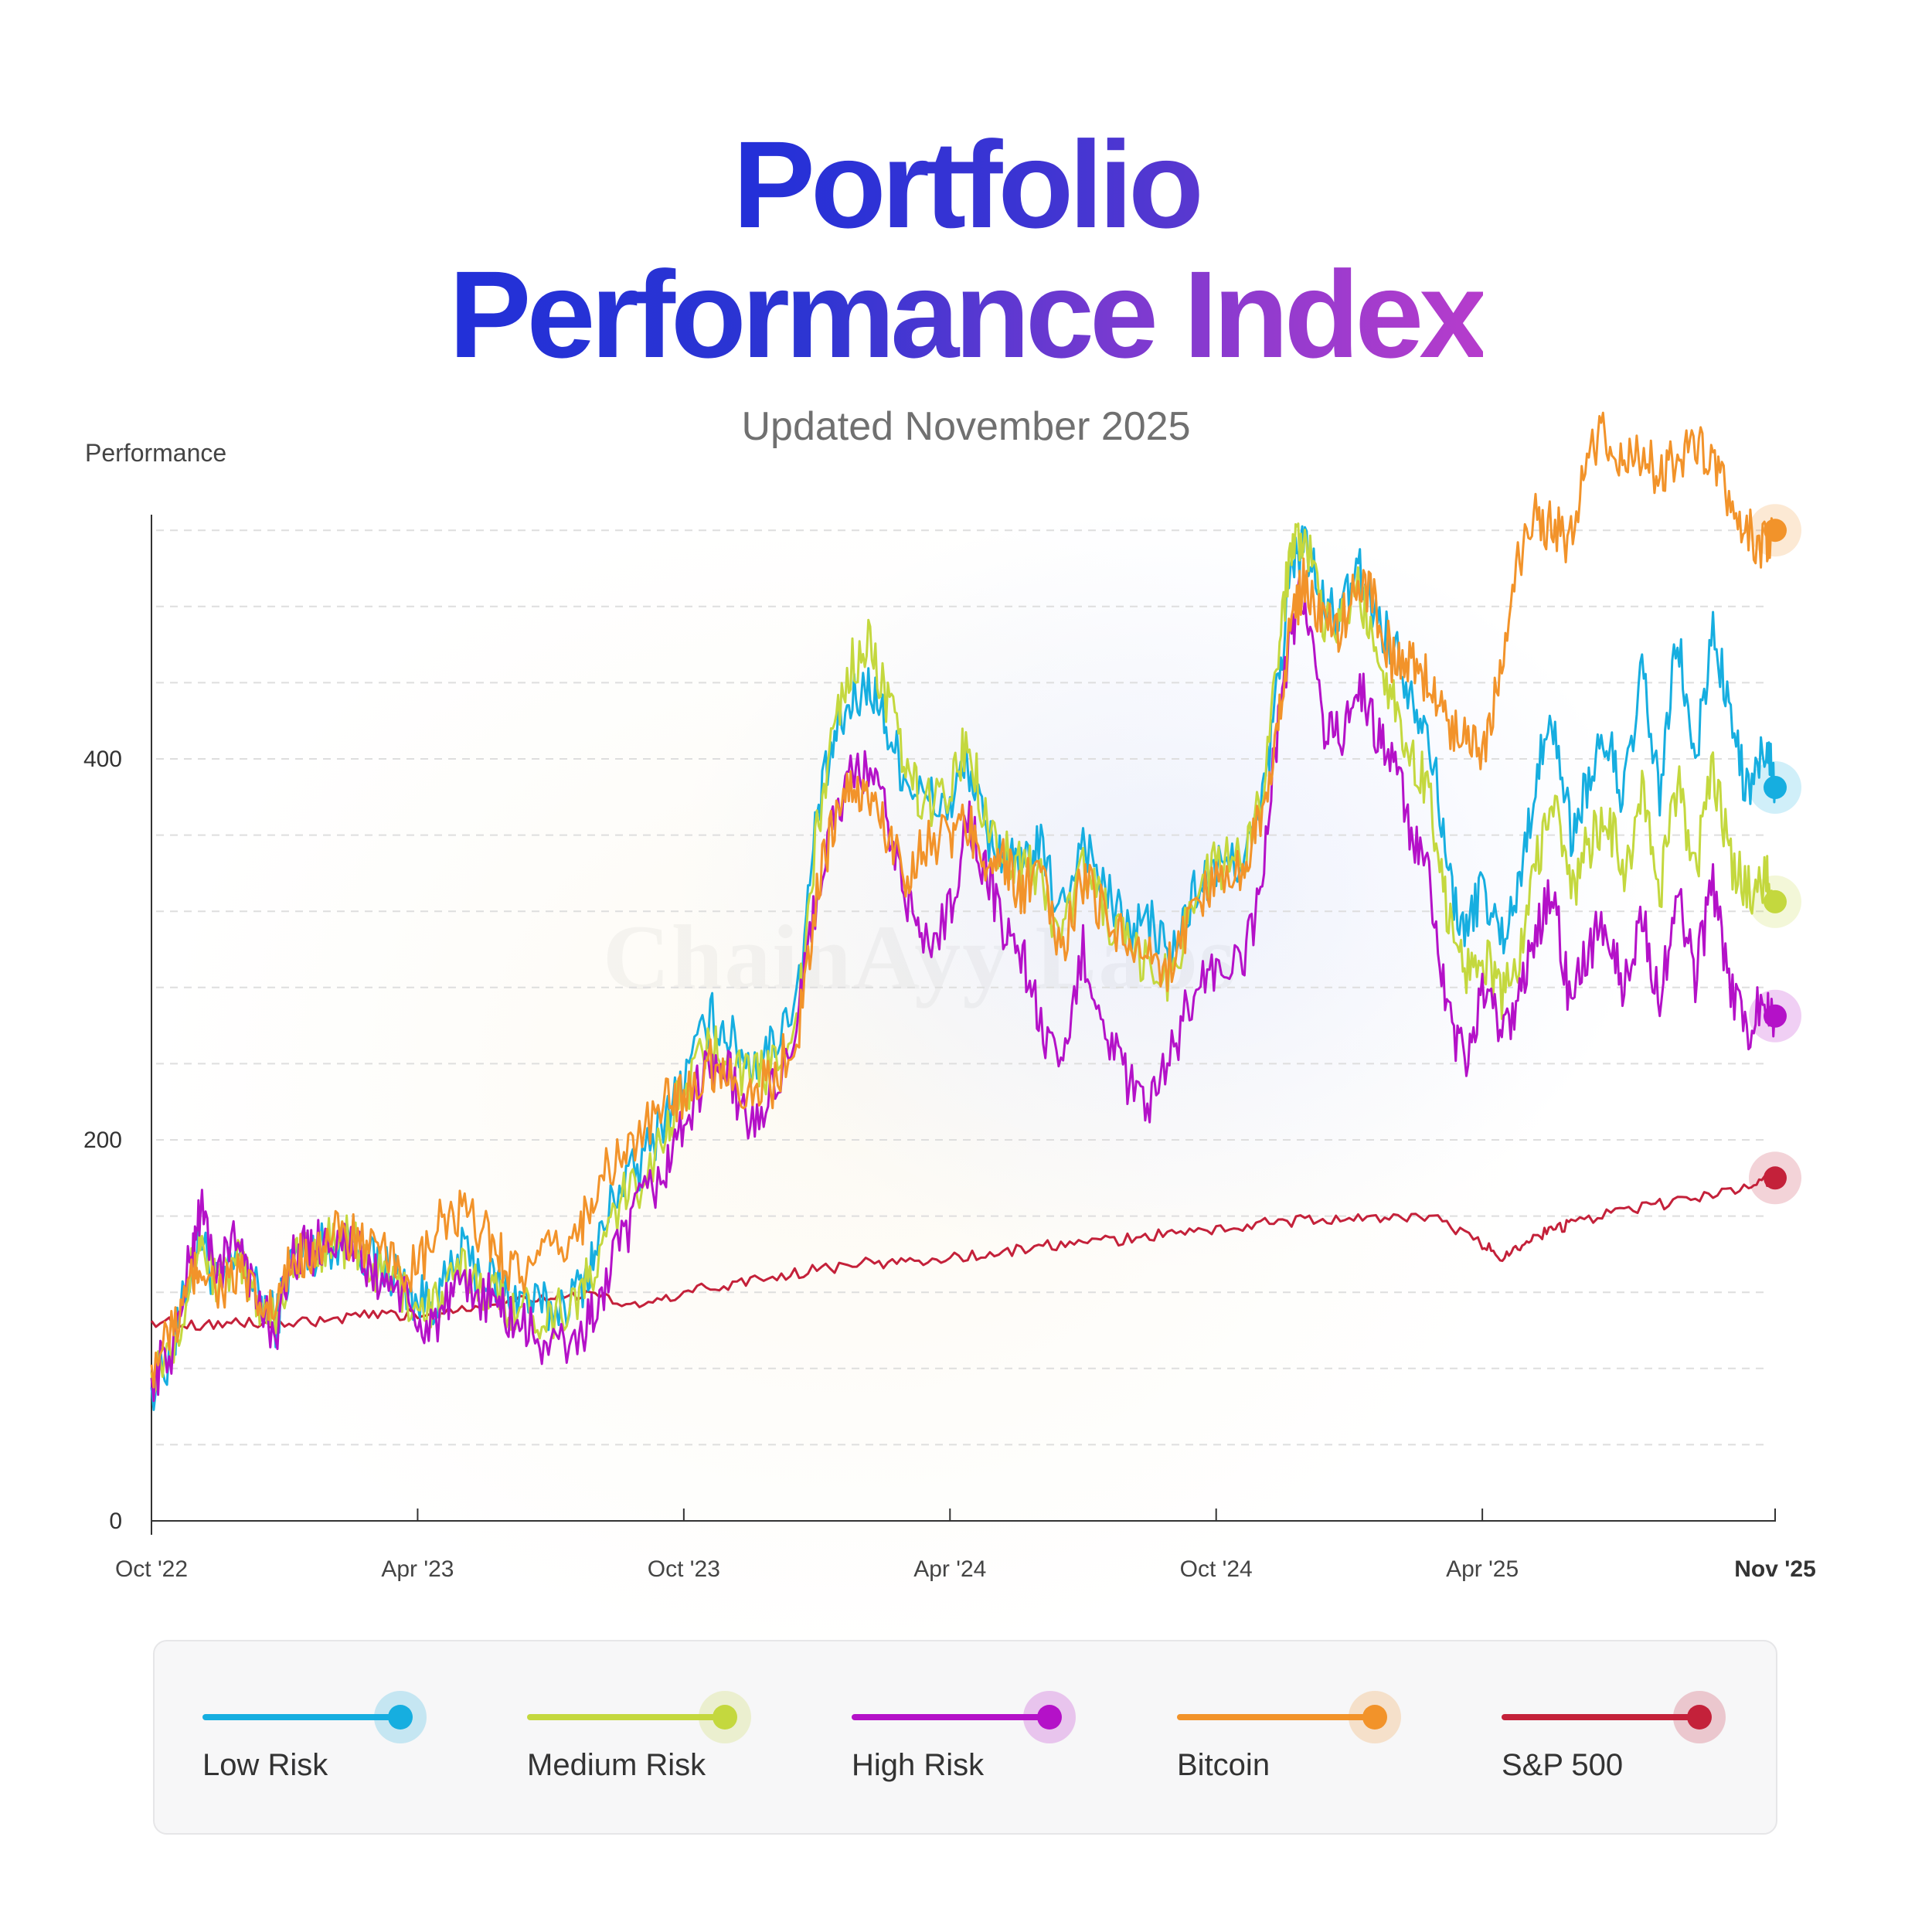  I want to click on y-tick-label: 0, so click(116, 1522).